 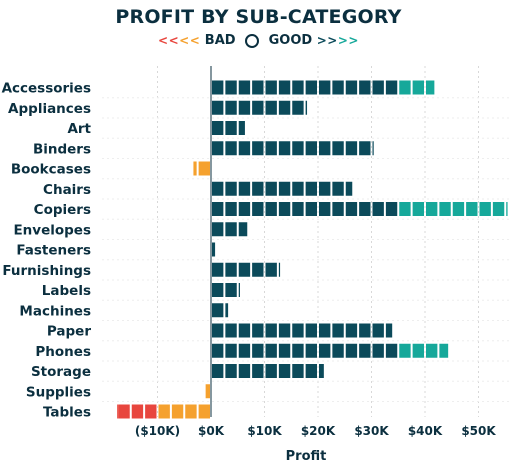 I want to click on legend: <<<< BAD GOOD >>>>, so click(x=258, y=42).